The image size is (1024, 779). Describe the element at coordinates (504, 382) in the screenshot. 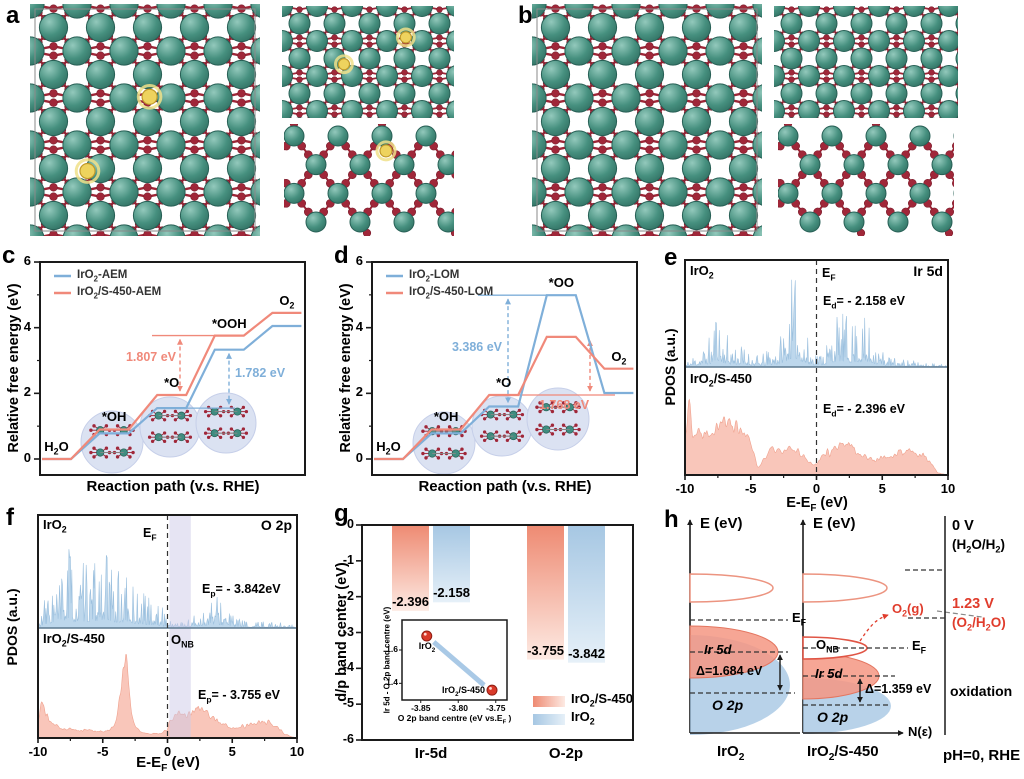

I see `state-label: *O` at that location.